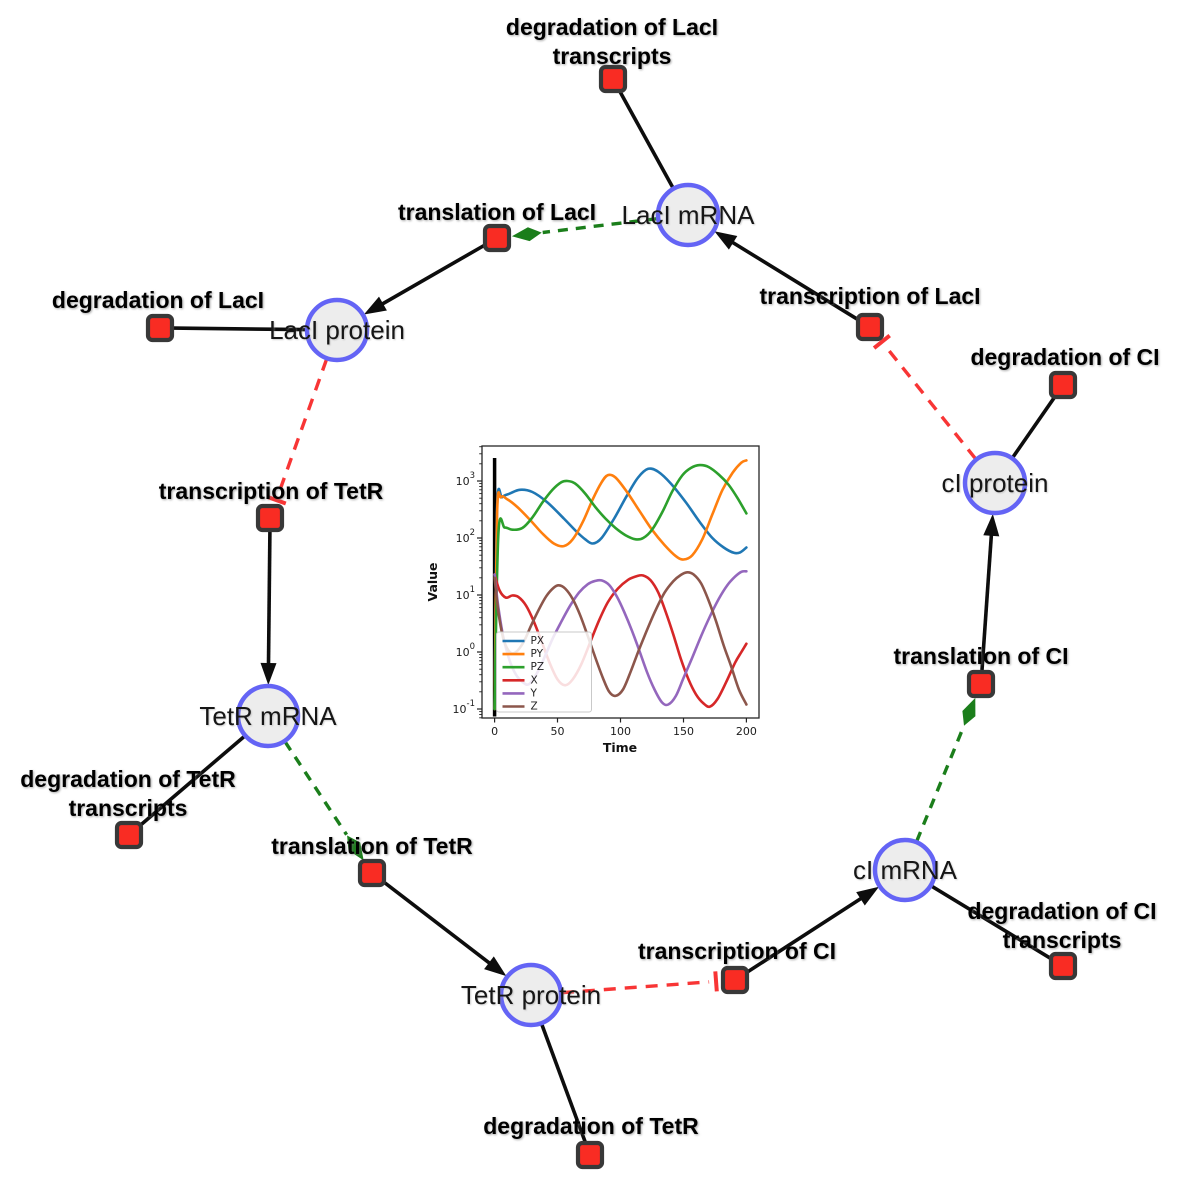 The width and height of the screenshot is (1189, 1200). Describe the element at coordinates (464, 707) in the screenshot. I see `chart-y-tick-label: 10⁻¹` at that location.